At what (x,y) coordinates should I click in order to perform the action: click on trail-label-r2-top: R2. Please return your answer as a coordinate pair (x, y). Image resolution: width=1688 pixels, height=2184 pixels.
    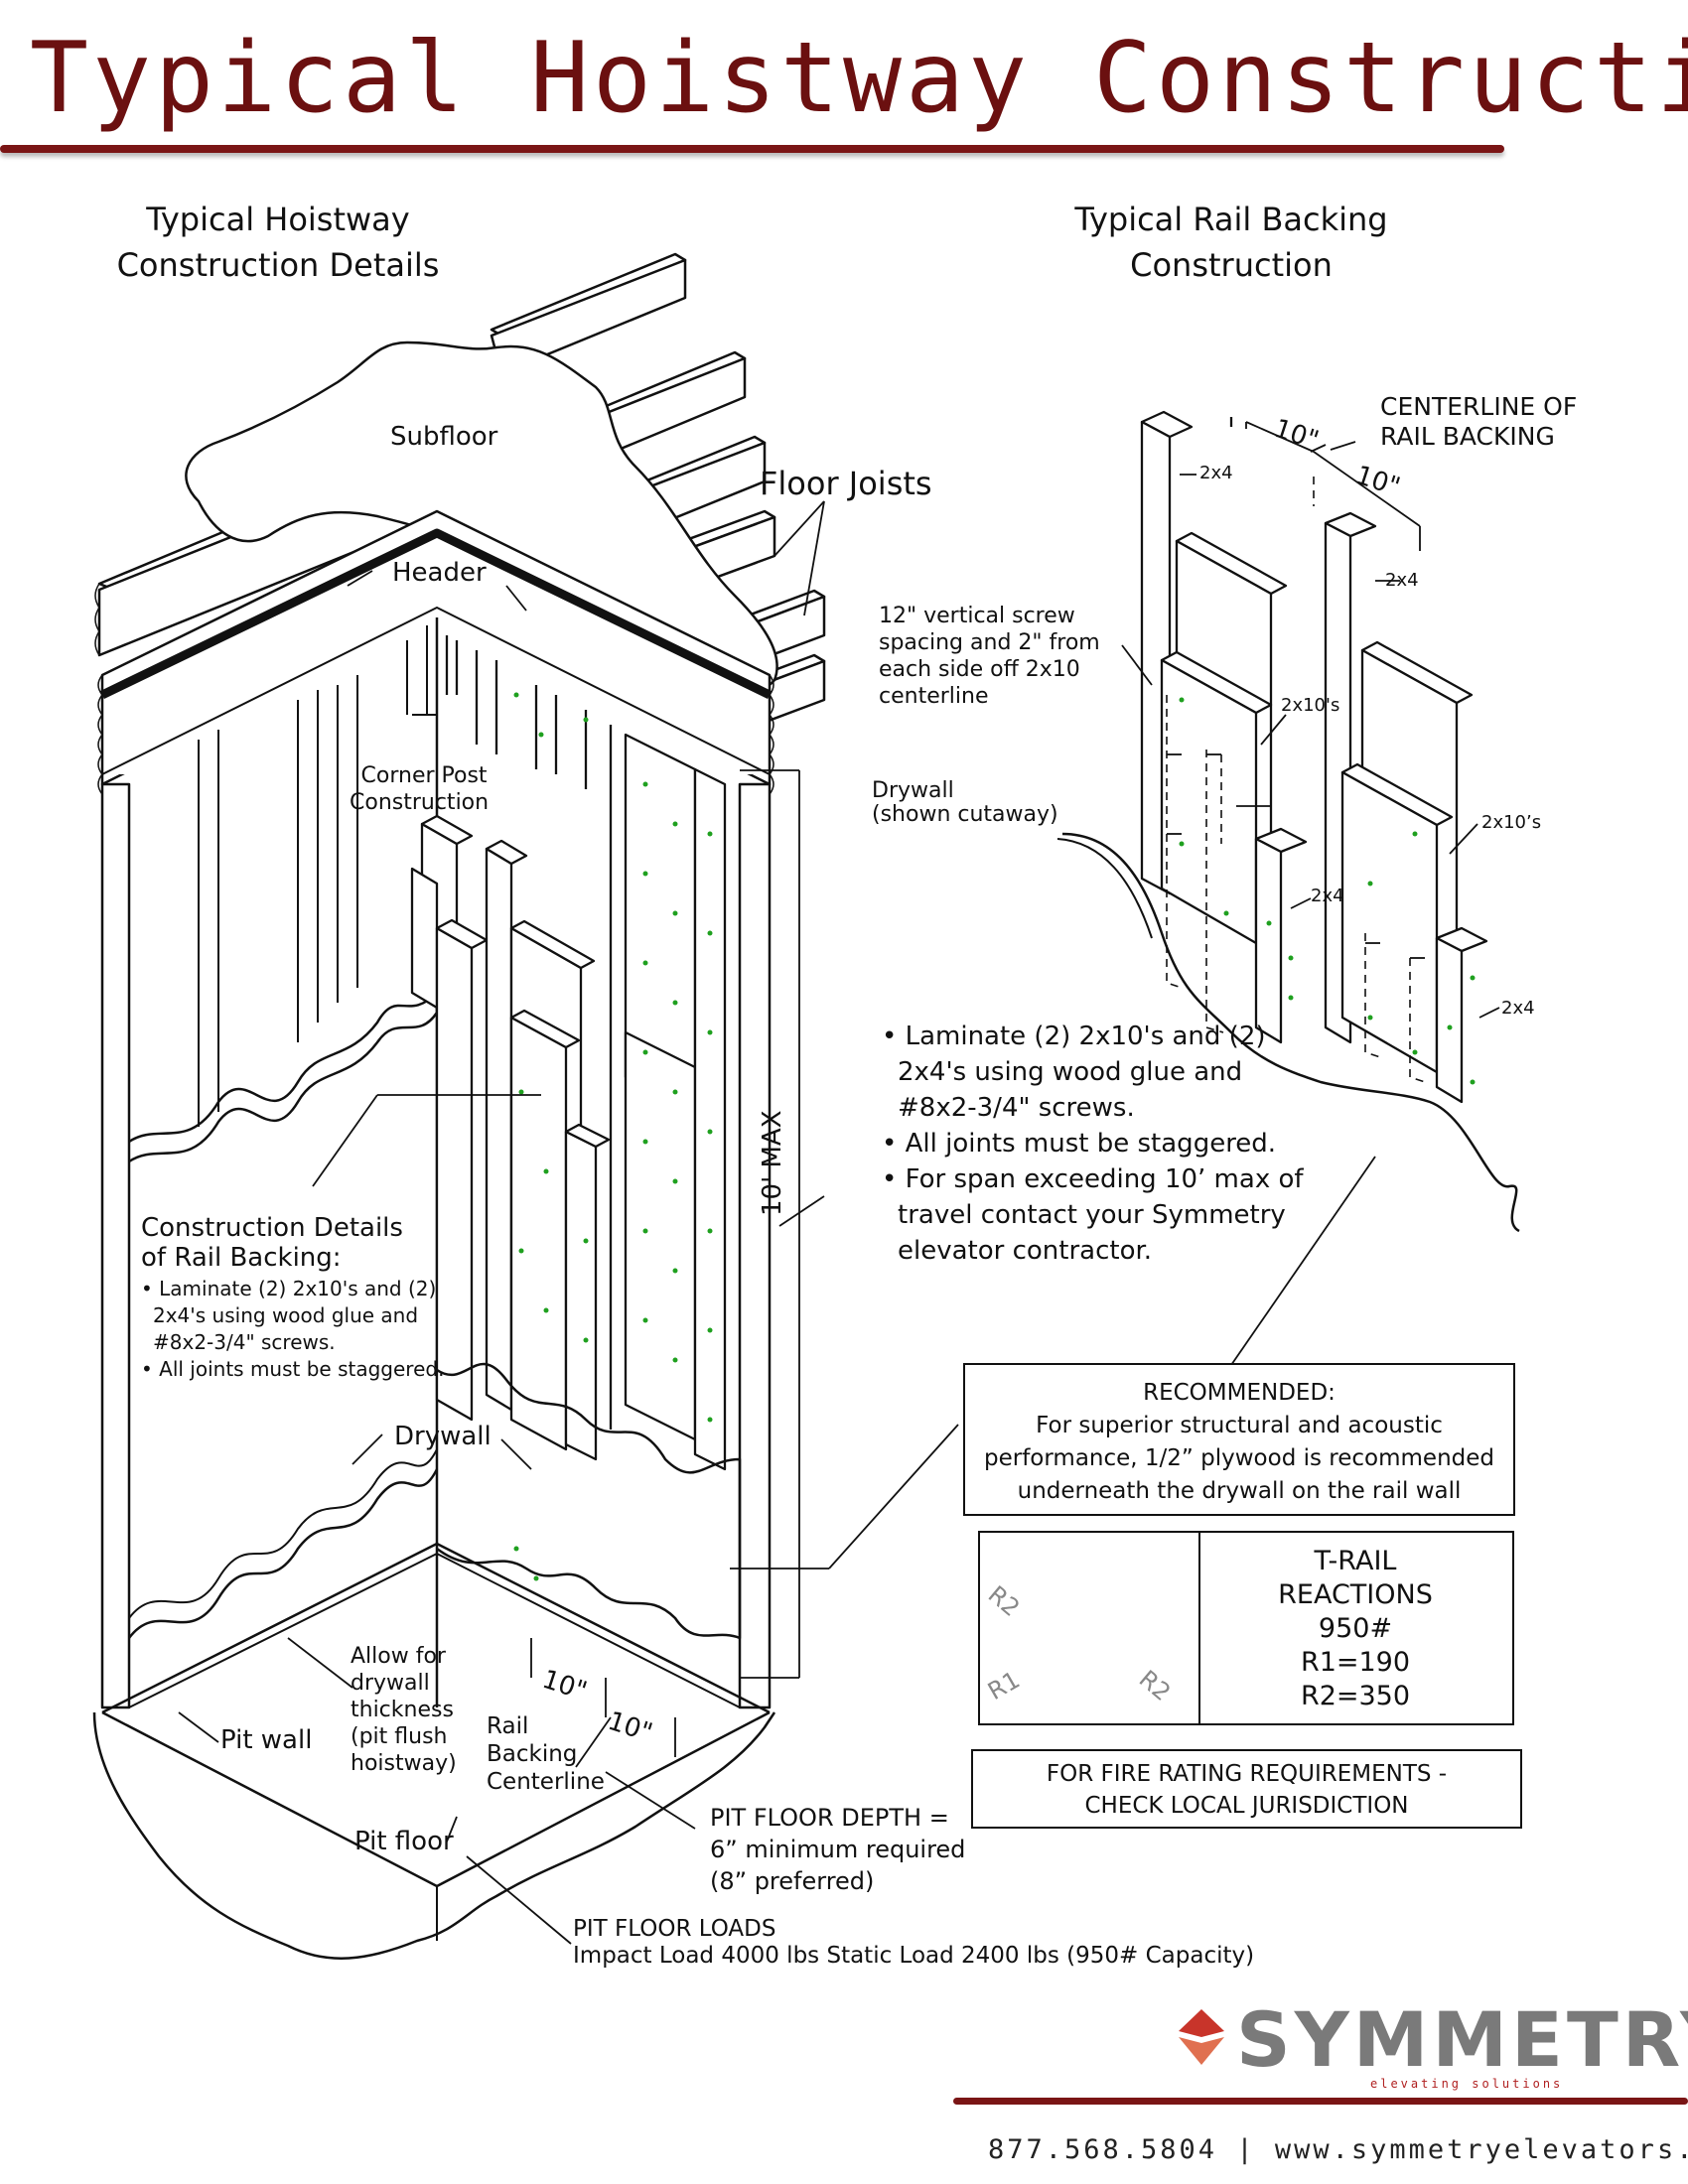
    Looking at the image, I should click on (1004, 1601).